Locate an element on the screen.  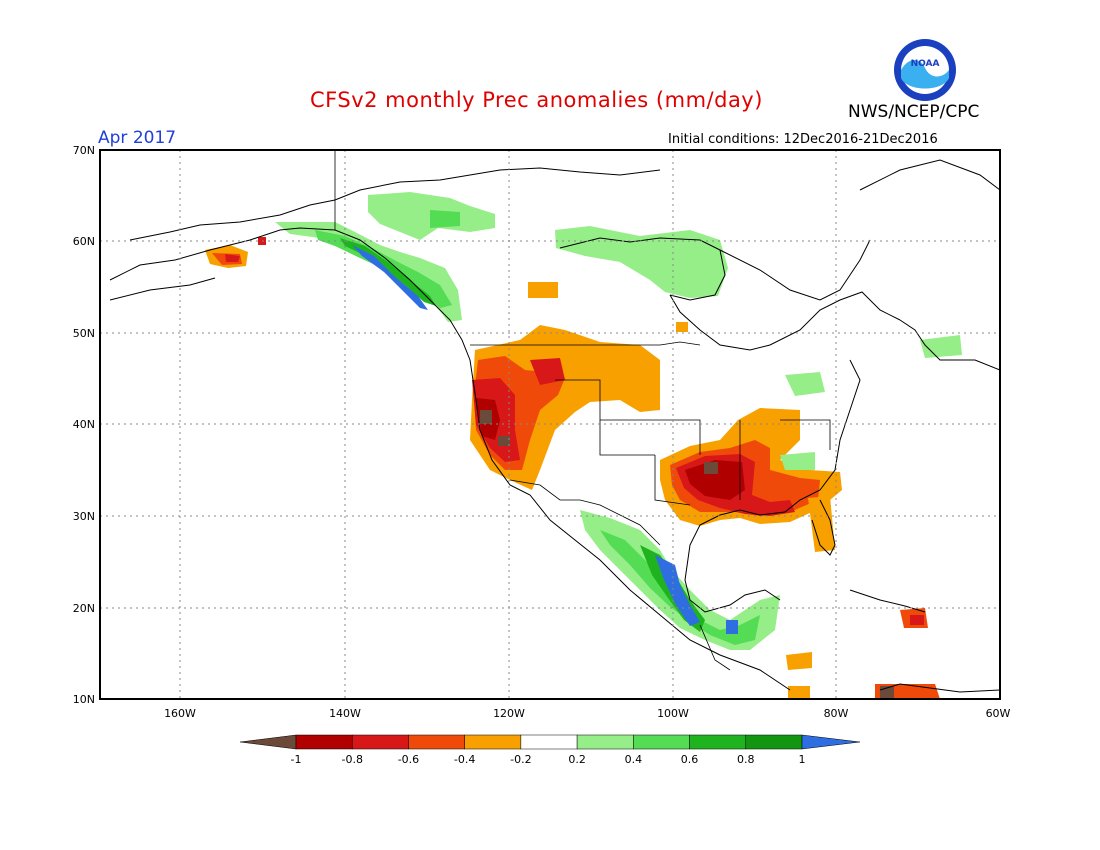
latitude-labels: 70N 60N 50N 40N 30N 20N 10N is located at coordinates (84, 425).